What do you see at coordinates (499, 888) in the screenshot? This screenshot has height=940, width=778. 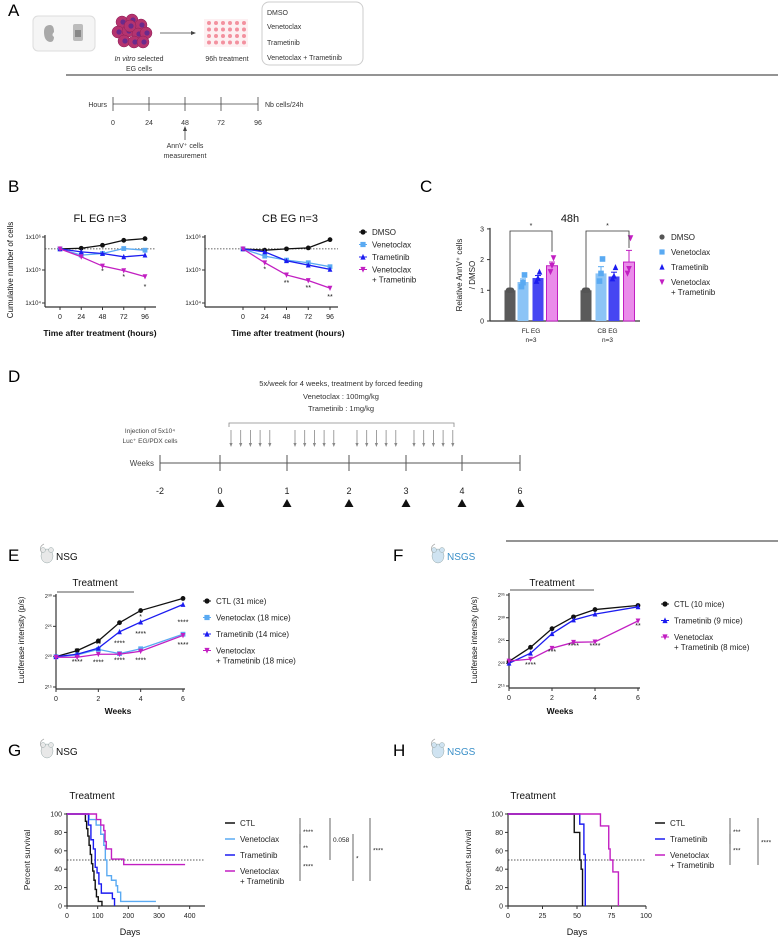 I see `y-tick-label: 20` at bounding box center [499, 888].